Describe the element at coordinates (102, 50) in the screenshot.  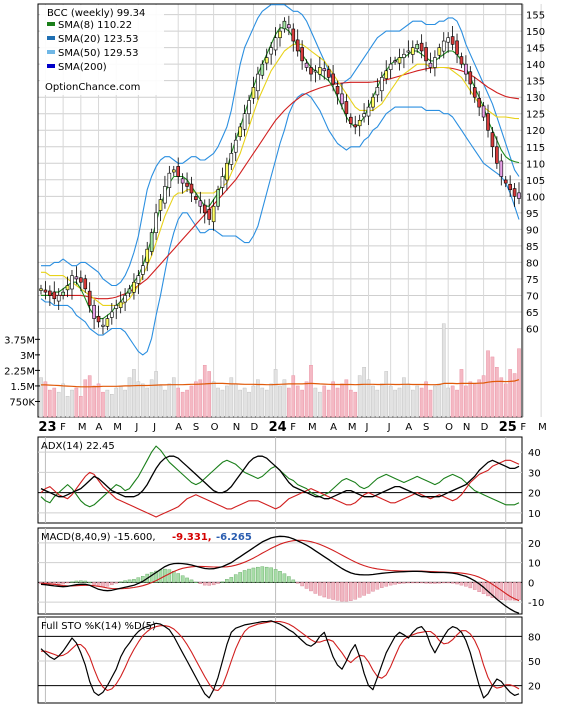
I see `legend-box` at that location.